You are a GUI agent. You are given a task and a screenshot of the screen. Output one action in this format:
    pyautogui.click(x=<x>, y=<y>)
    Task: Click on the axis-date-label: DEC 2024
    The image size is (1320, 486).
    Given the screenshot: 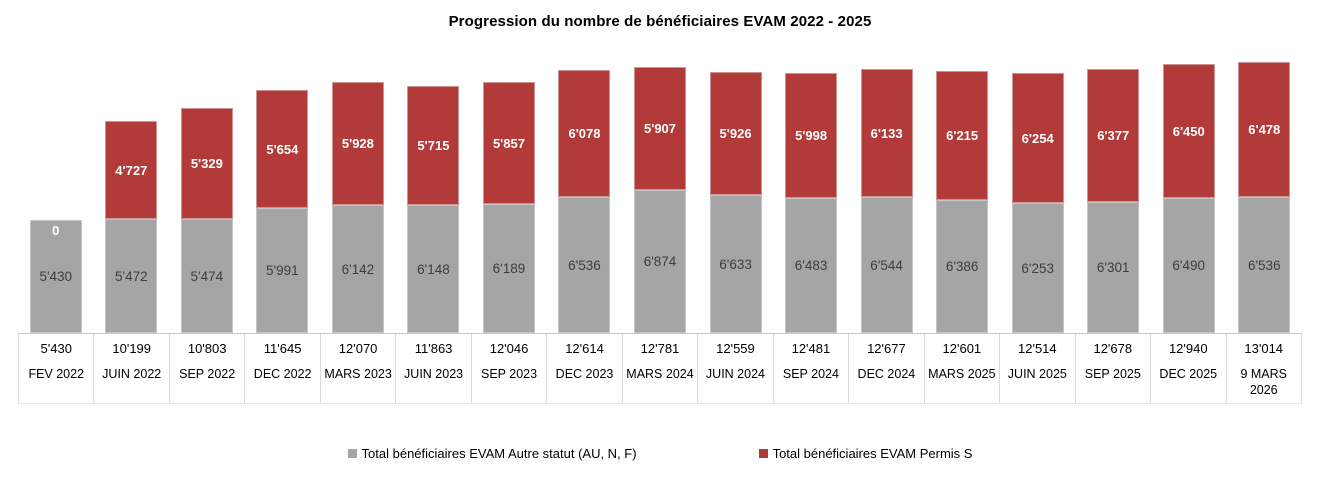 What is the action you would take?
    pyautogui.click(x=886, y=374)
    